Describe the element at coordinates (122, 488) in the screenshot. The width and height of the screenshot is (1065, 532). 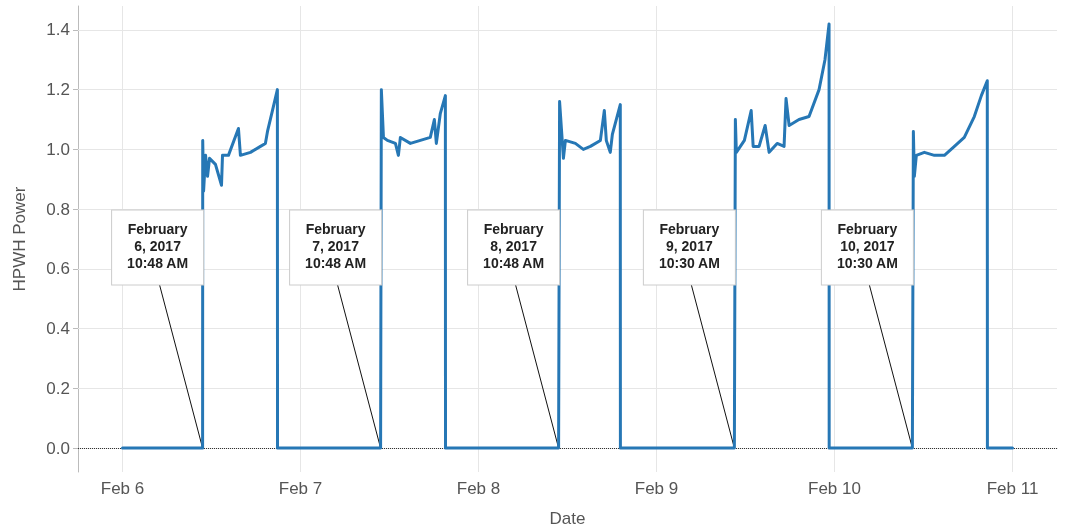
I see `x-tick-label: Feb 6` at that location.